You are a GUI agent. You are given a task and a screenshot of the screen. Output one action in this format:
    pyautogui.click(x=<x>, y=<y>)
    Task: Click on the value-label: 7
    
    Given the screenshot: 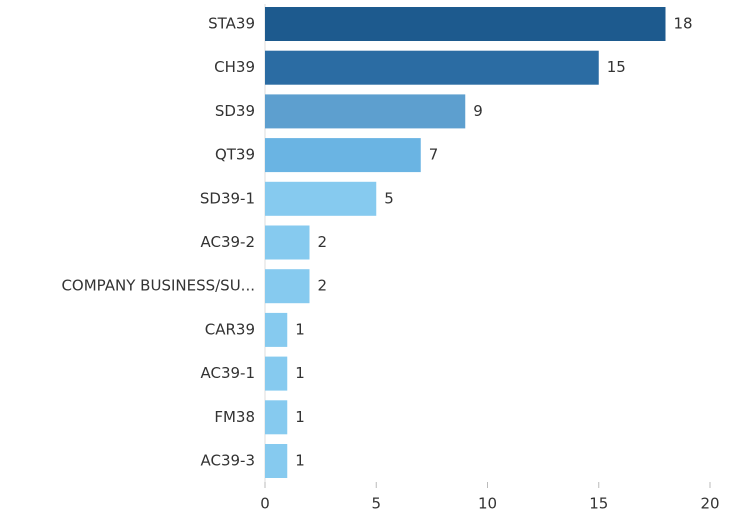 What is the action you would take?
    pyautogui.click(x=434, y=155)
    